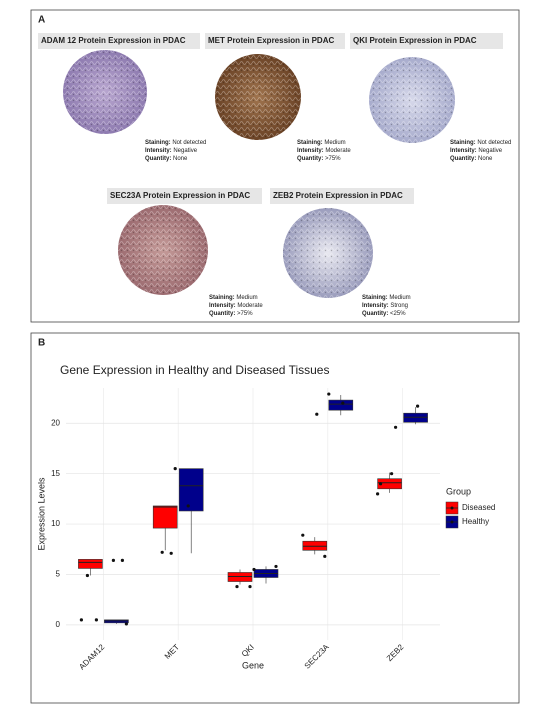 Image resolution: width=550 pixels, height=712 pixels. What do you see at coordinates (58, 624) in the screenshot?
I see `y-tick-label: 0` at bounding box center [58, 624].